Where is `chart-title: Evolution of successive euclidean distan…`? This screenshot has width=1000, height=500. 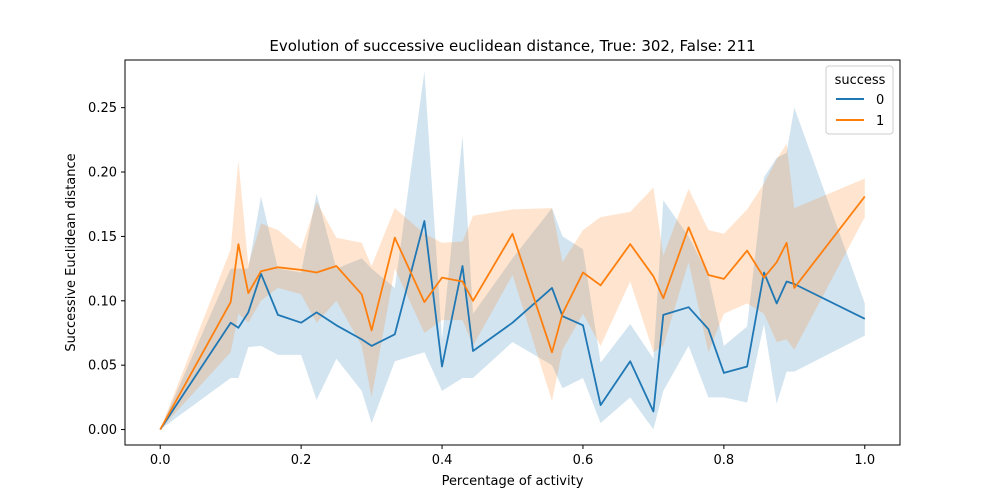
chart-title: Evolution of successive euclidean distan… is located at coordinates (512, 46).